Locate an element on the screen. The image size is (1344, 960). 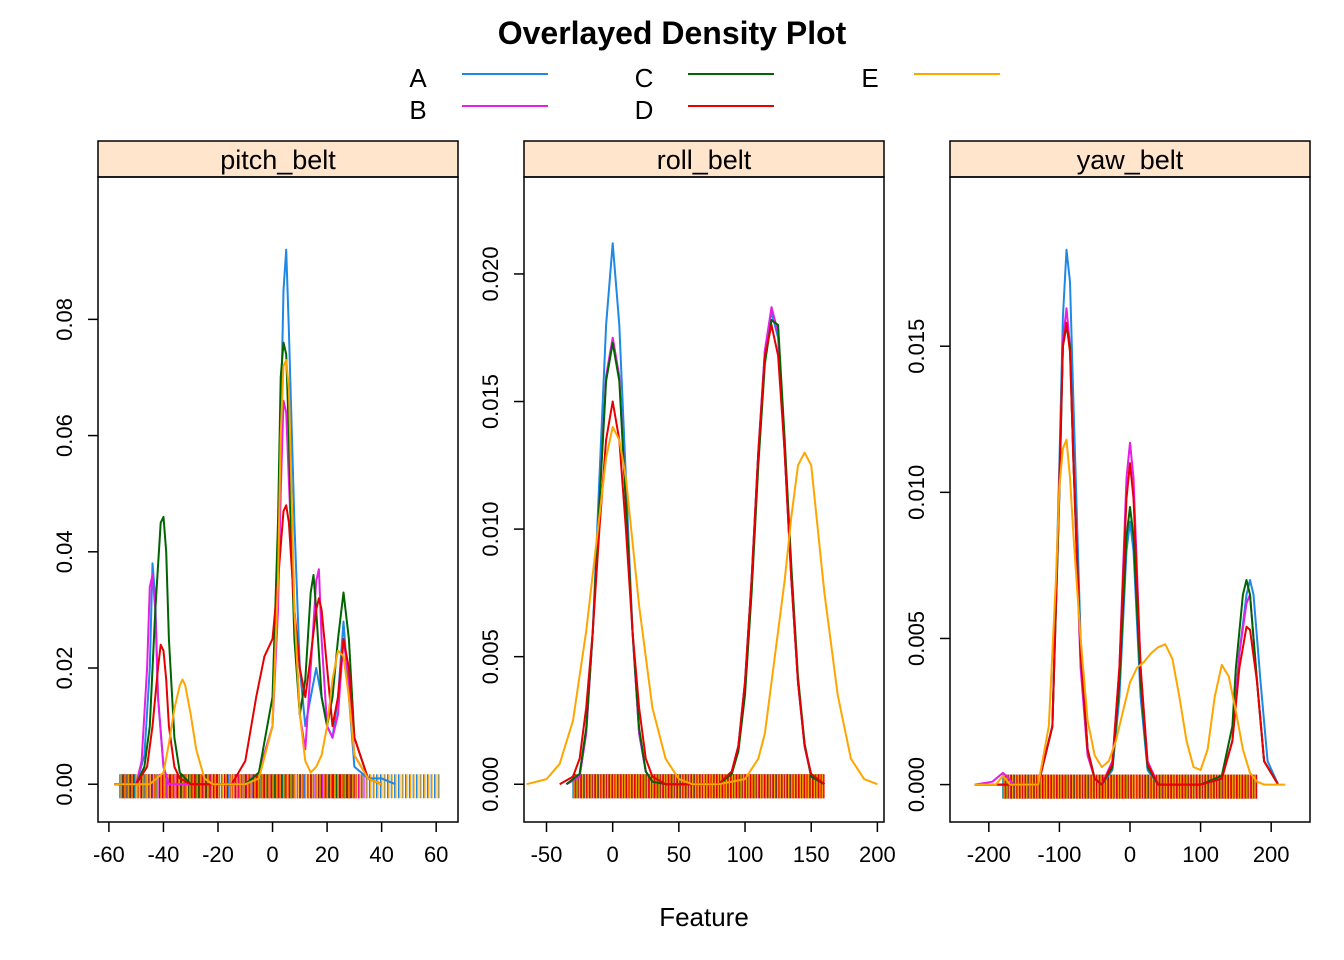
y-tick-label: 0.08 is located at coordinates (64, 319).